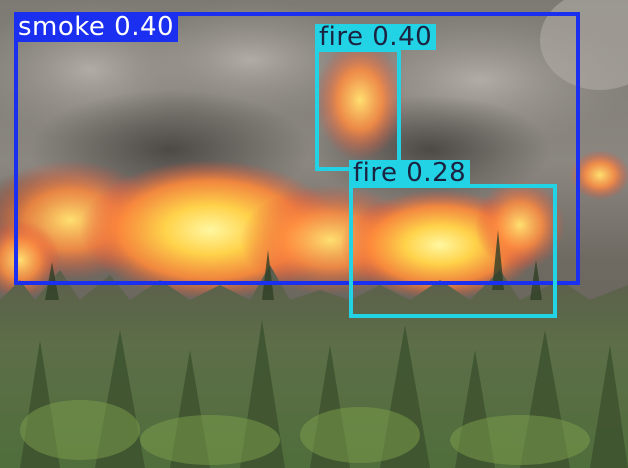 The width and height of the screenshot is (628, 468). What do you see at coordinates (410, 173) in the screenshot?
I see `fire-detection-label: fire 0.28` at bounding box center [410, 173].